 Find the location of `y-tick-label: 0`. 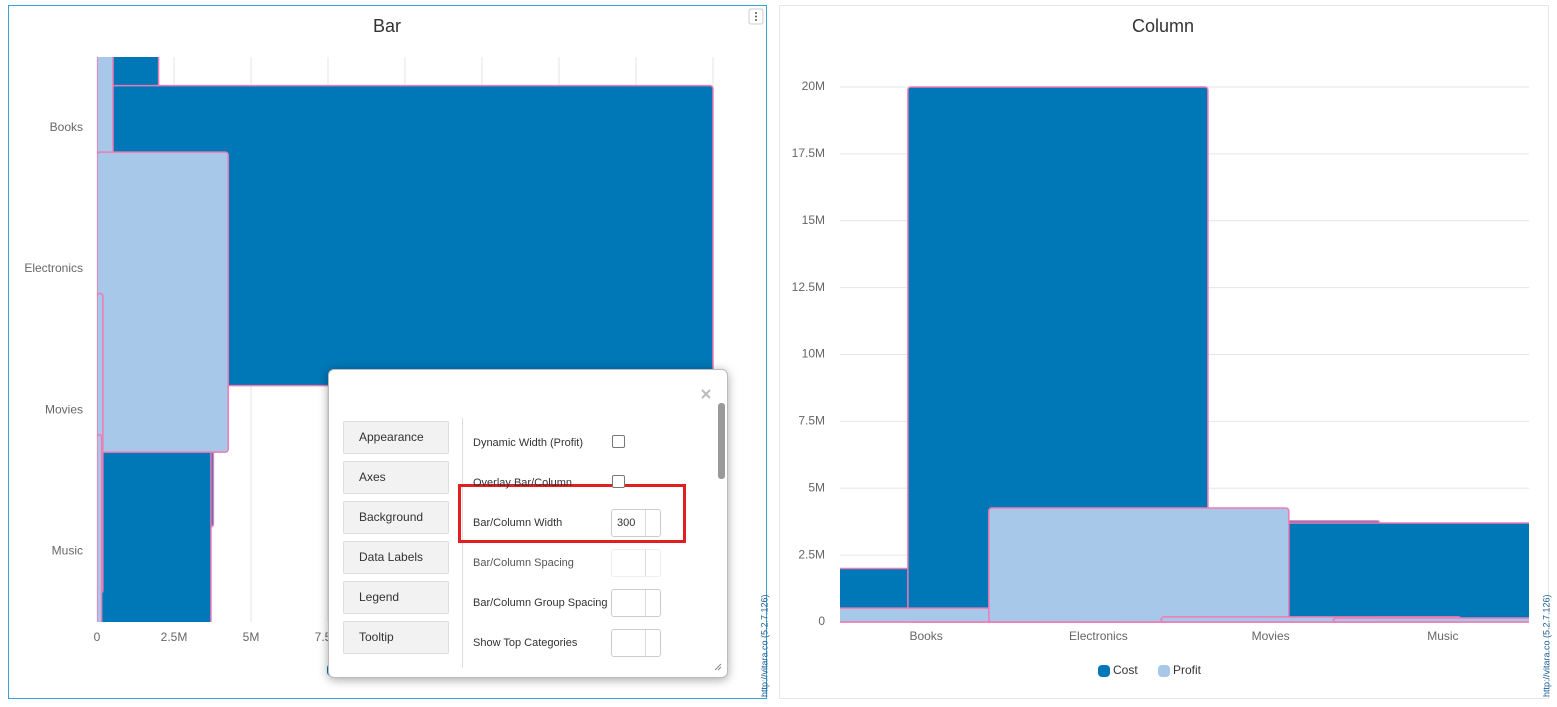

y-tick-label: 0 is located at coordinates (821, 621).